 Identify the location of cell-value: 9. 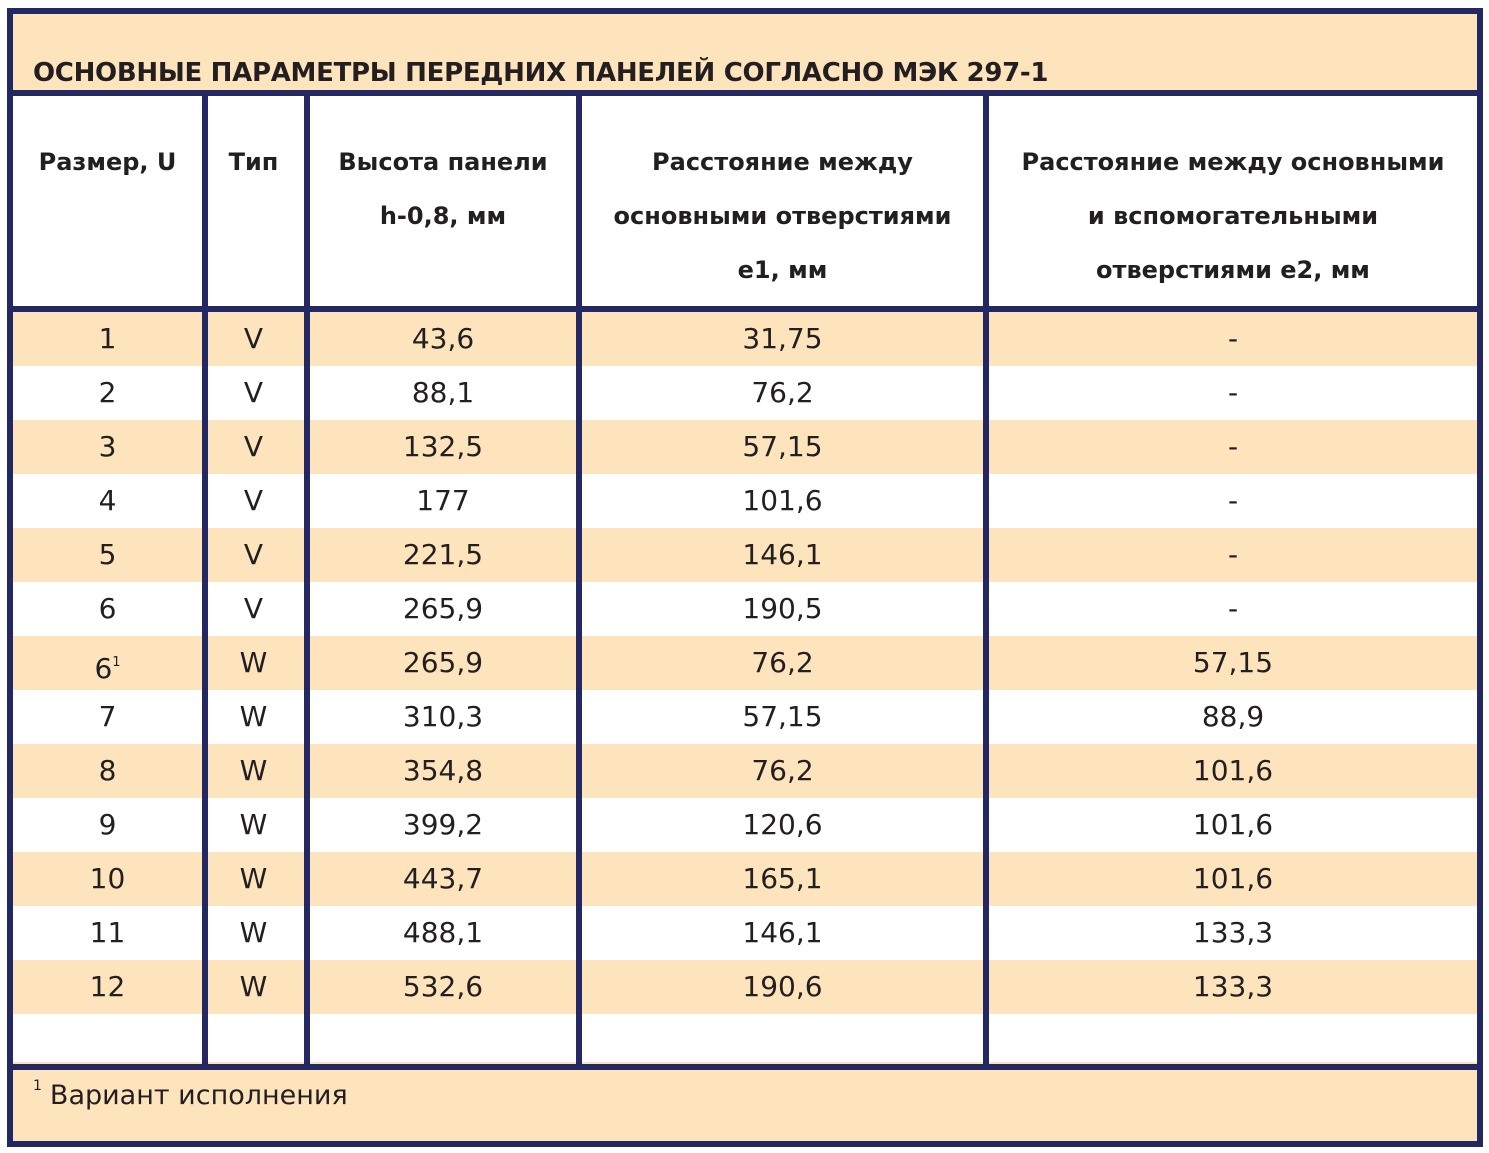
(107, 824).